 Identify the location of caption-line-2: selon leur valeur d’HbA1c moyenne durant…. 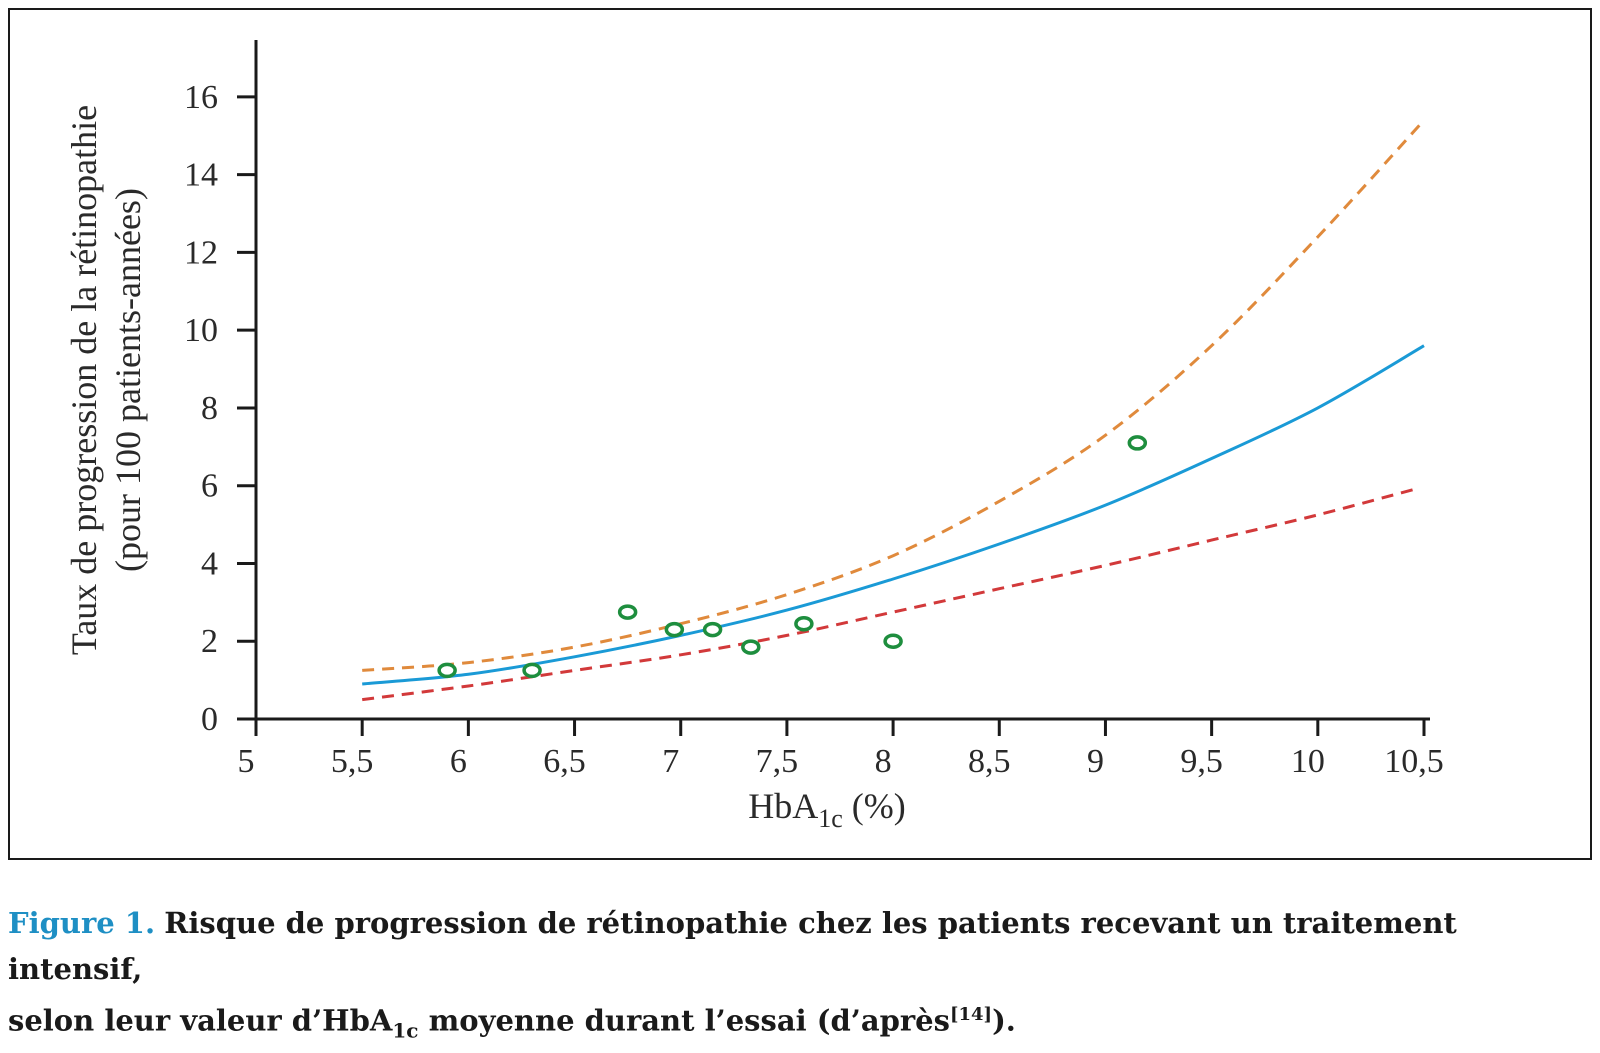
(512, 1023).